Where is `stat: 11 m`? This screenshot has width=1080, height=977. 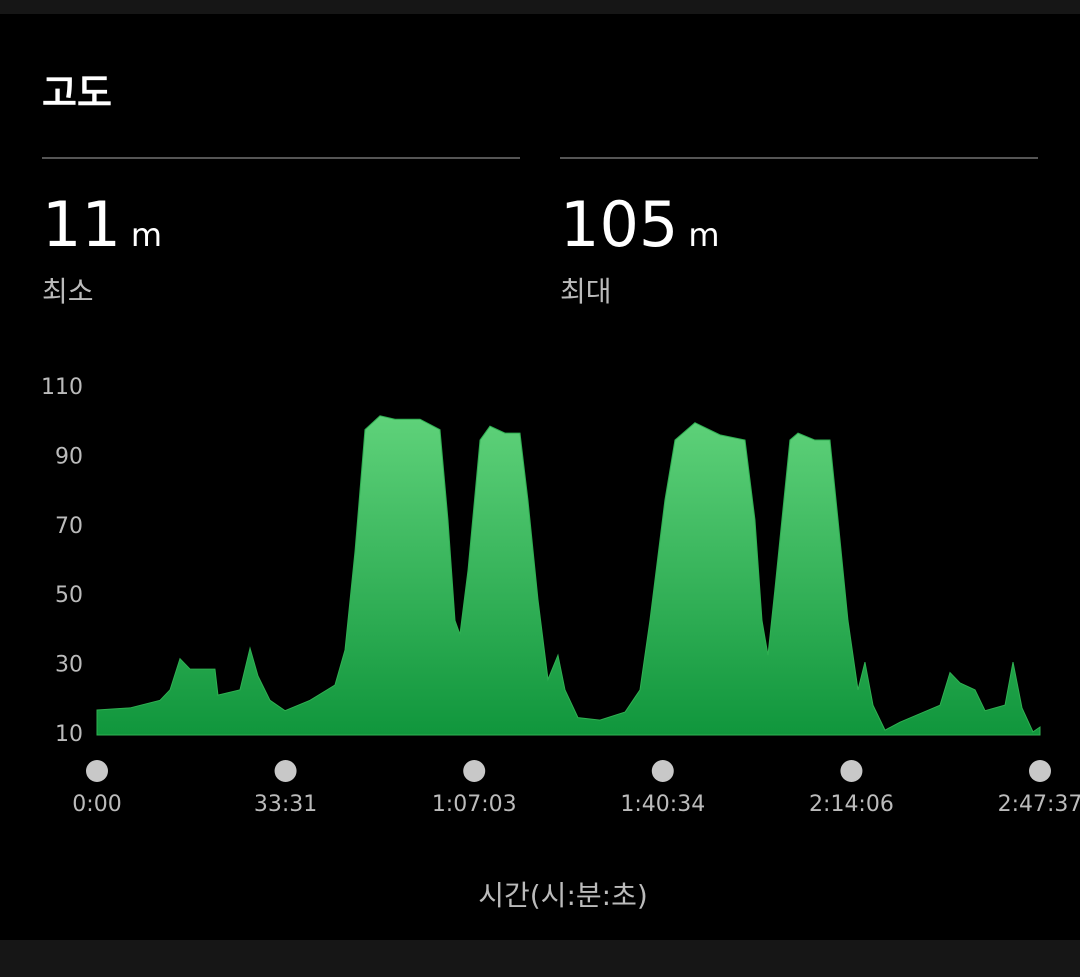
stat: 11 m is located at coordinates (102, 224).